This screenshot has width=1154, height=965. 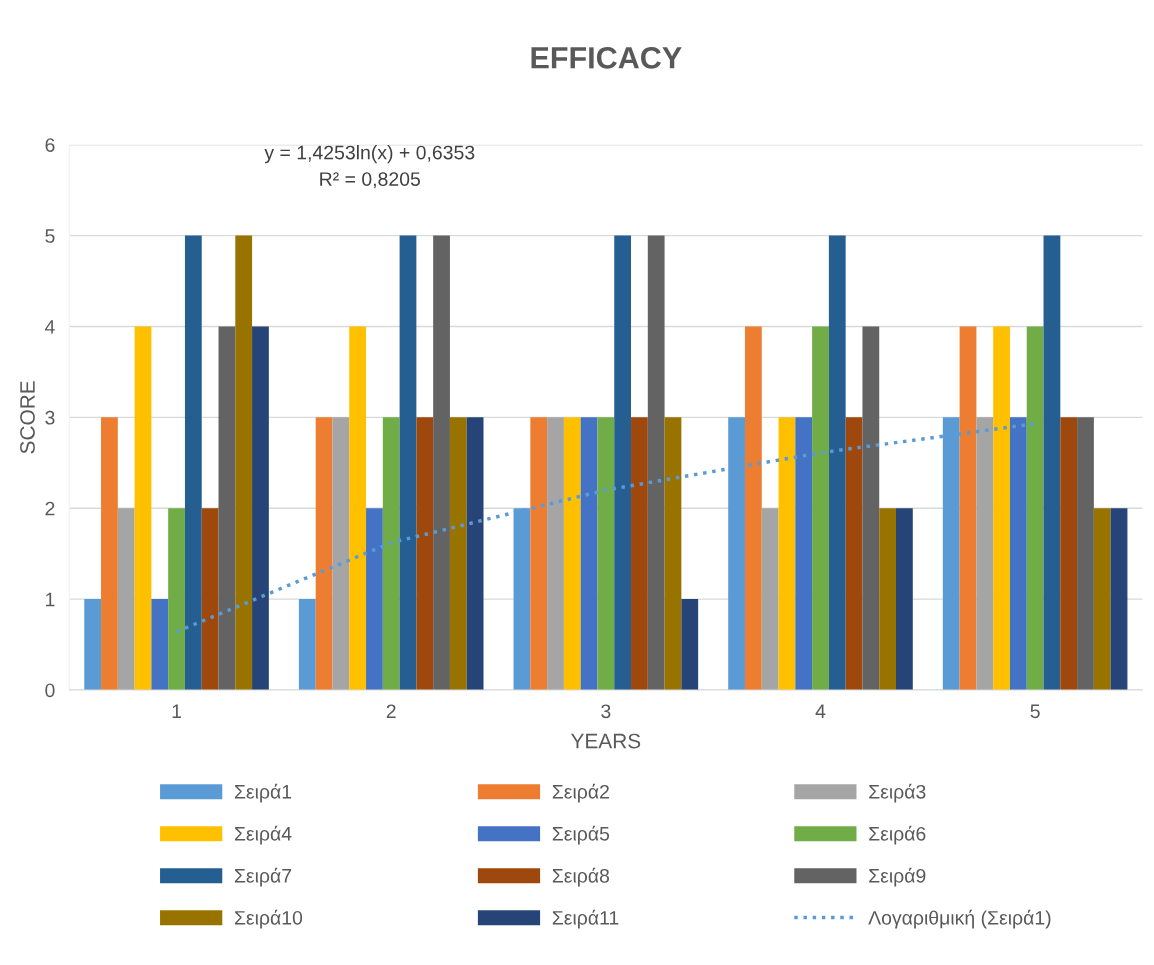 I want to click on legend-label: Σειρά11, so click(x=585, y=919).